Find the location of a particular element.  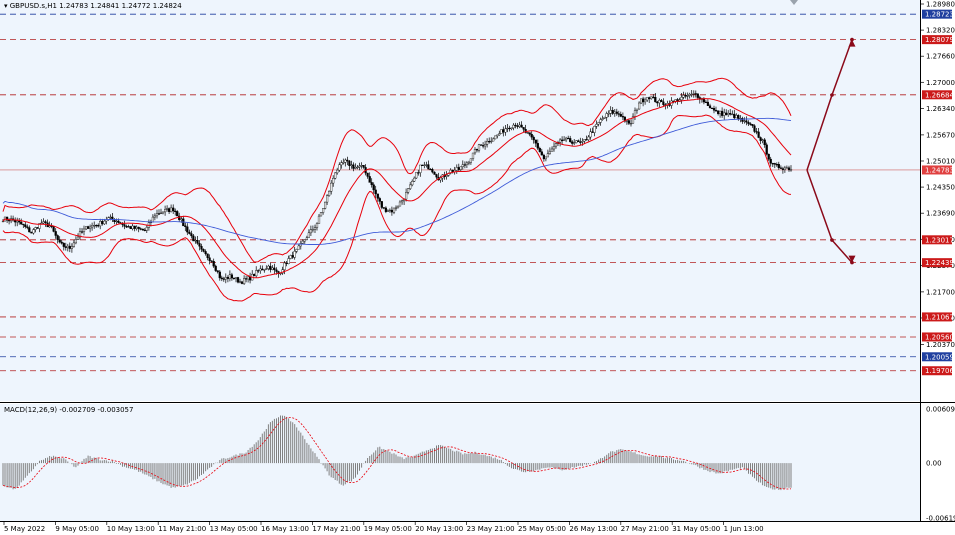

price-tick-label: 1.25010 is located at coordinates (940, 161).